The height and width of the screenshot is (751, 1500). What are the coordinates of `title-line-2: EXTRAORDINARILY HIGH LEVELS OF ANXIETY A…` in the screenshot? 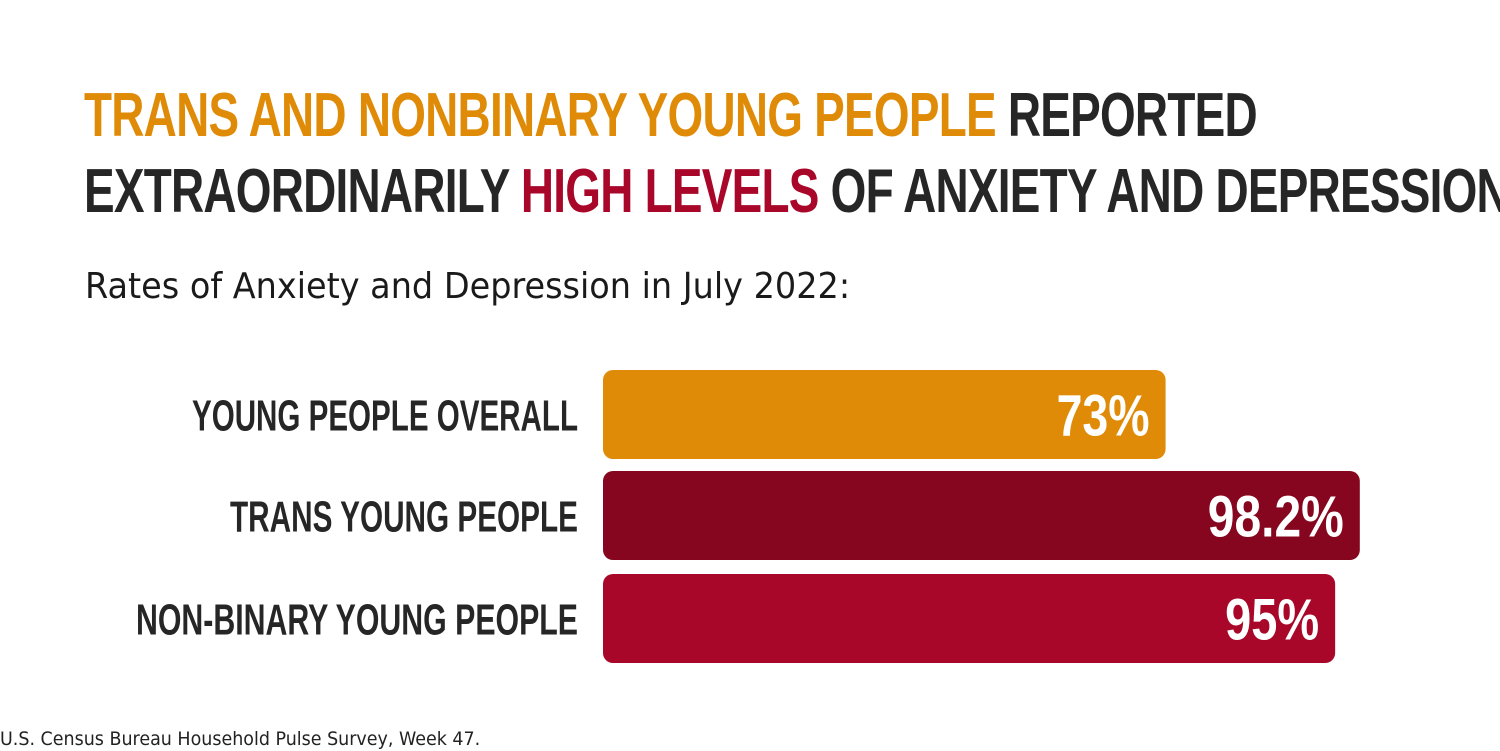 It's located at (792, 192).